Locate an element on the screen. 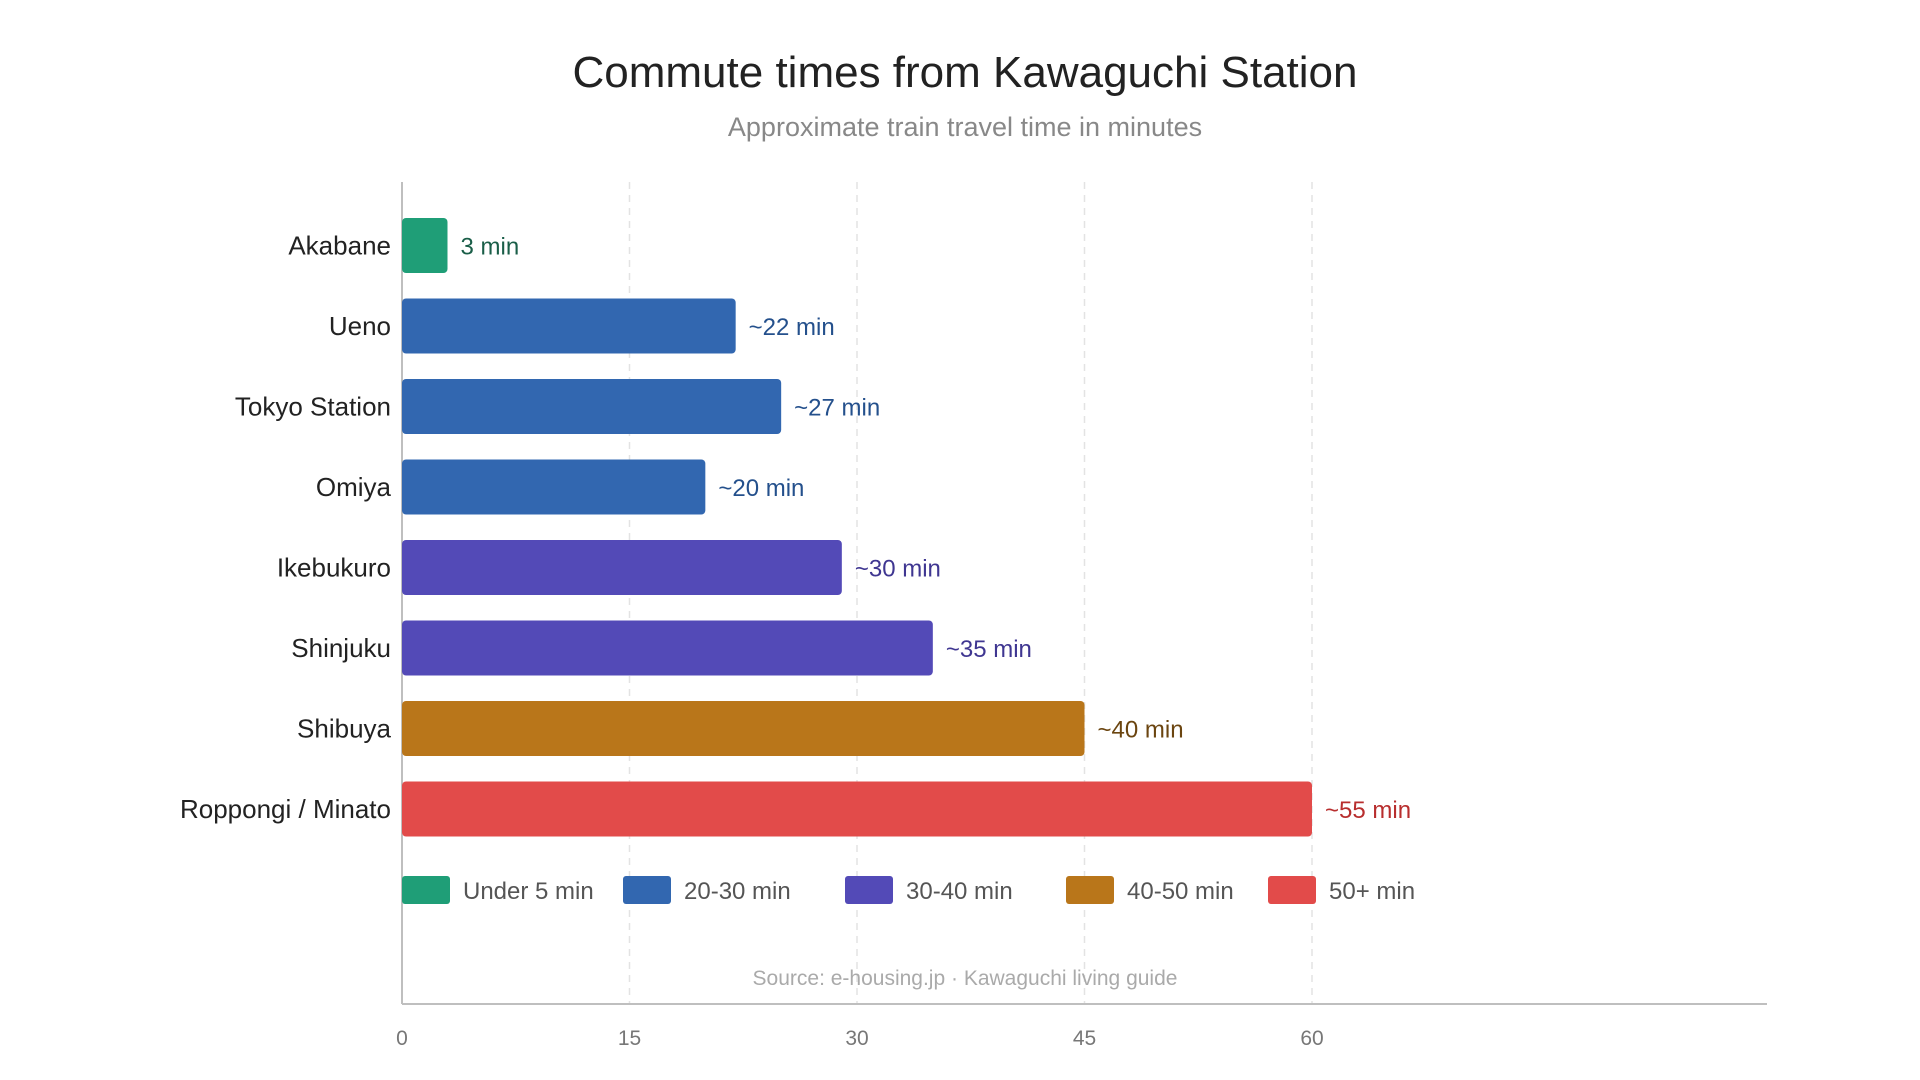 This screenshot has height=1080, width=1920. category-label: Tokyo Station is located at coordinates (313, 407).